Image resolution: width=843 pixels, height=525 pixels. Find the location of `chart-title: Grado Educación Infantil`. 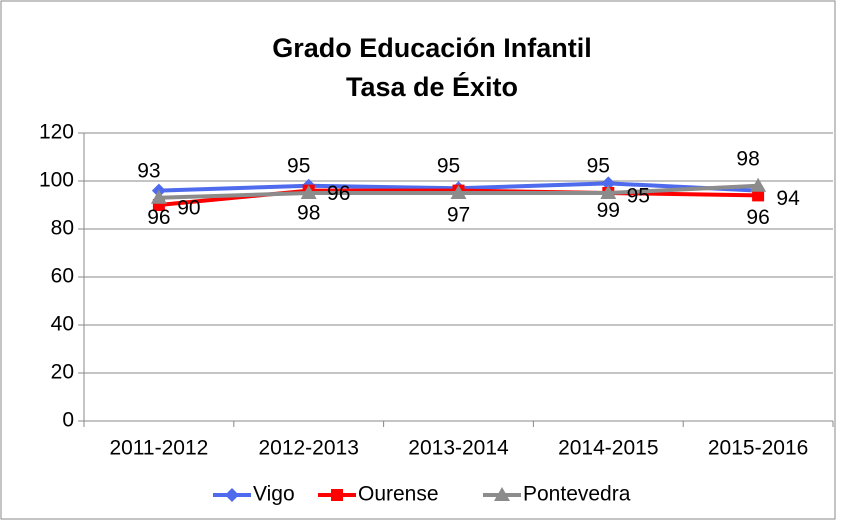

chart-title: Grado Educación Infantil is located at coordinates (432, 48).